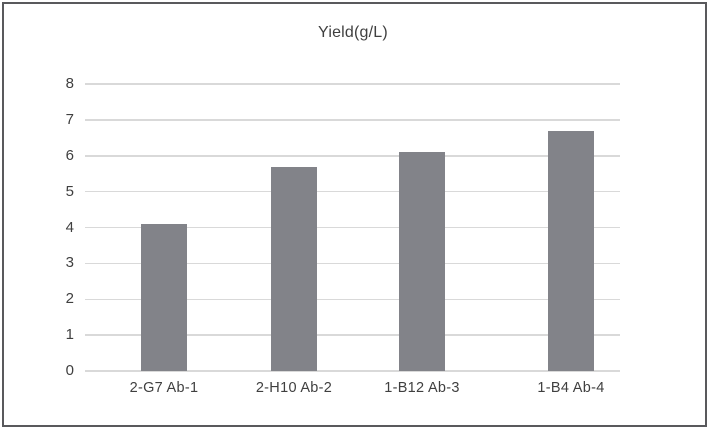 The width and height of the screenshot is (710, 430). I want to click on x-category-label: 1-B4 Ab-4, so click(571, 388).